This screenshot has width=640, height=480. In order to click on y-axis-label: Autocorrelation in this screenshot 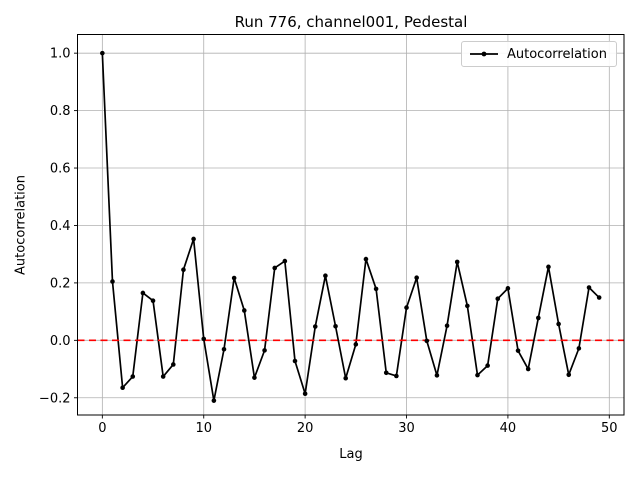, I will do `click(21, 225)`.